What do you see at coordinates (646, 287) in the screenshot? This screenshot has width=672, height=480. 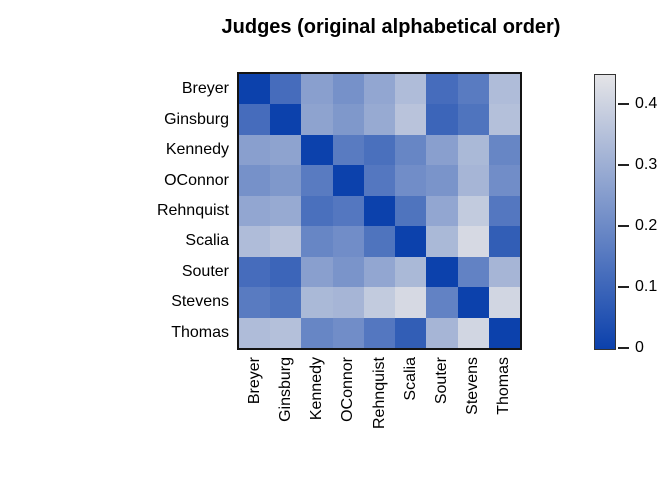 I see `colorbar-tick-label: 0.1` at bounding box center [646, 287].